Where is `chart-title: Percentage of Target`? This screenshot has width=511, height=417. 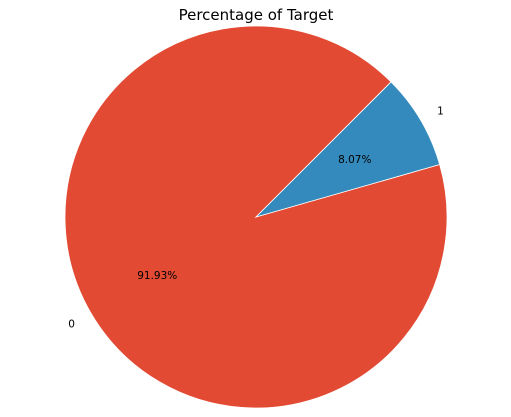
chart-title: Percentage of Target is located at coordinates (256, 15).